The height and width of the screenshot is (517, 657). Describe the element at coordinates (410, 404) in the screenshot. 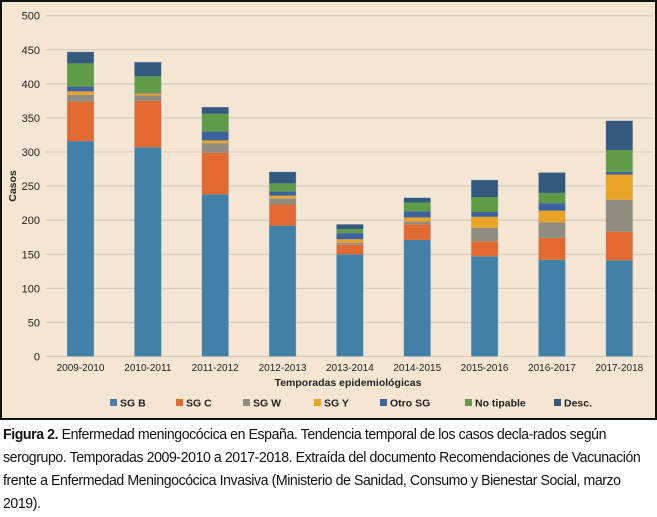

I see `legend-label: Otro SG` at that location.